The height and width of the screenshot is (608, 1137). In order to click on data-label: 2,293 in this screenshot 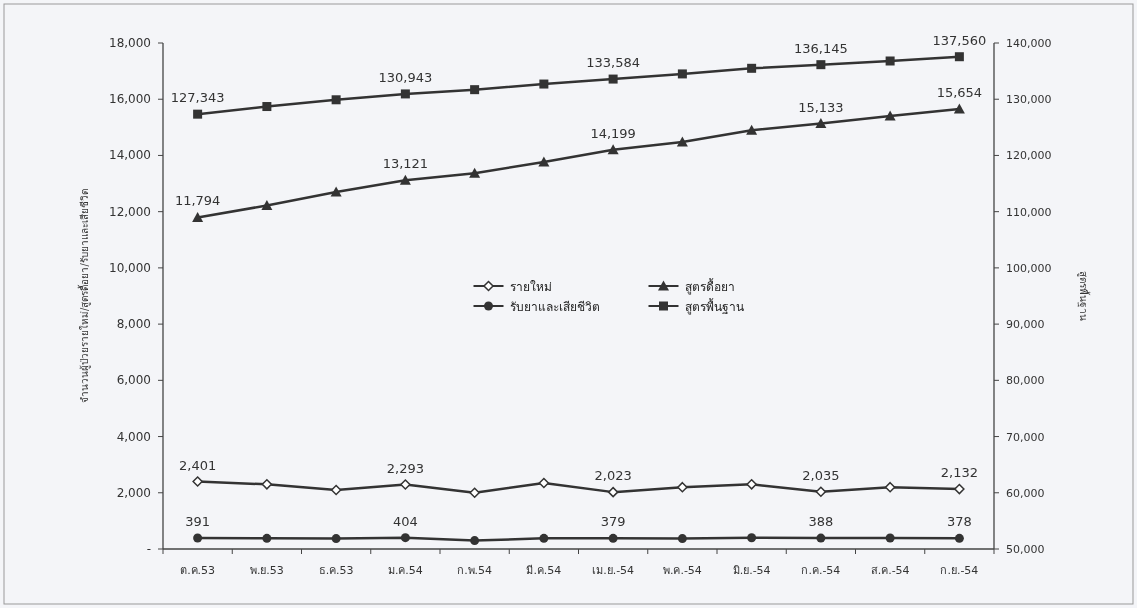, I will do `click(405, 468)`.